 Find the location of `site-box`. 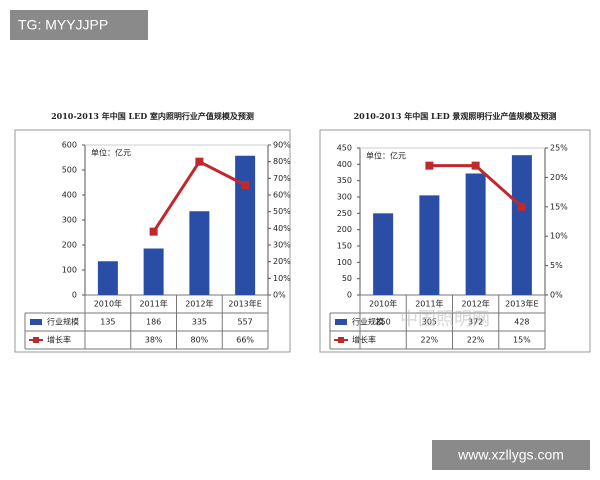

site-box is located at coordinates (511, 455).